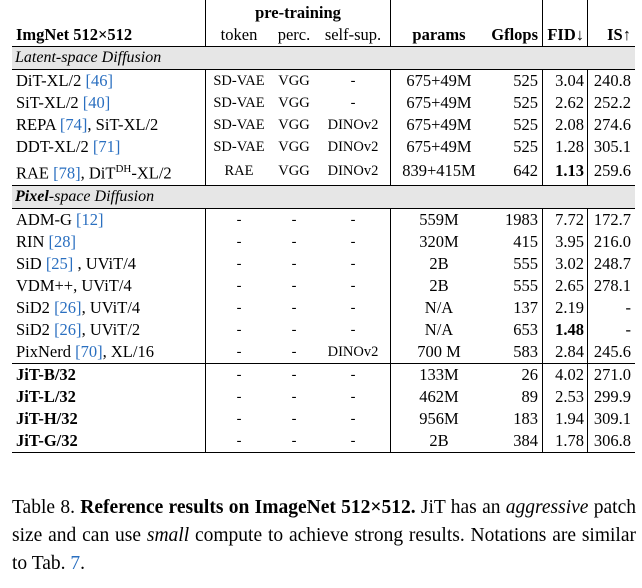 This screenshot has width=642, height=588. Describe the element at coordinates (62, 241) in the screenshot. I see `citation-link: [28]` at that location.